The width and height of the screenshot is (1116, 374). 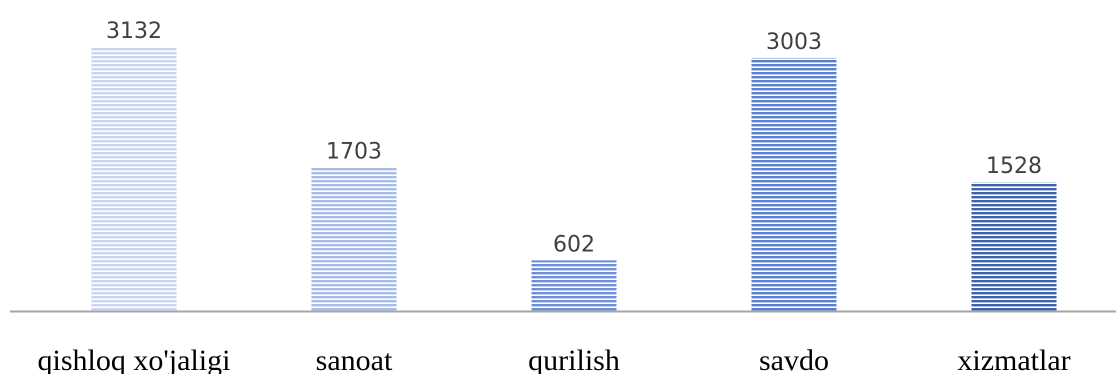 What do you see at coordinates (1013, 359) in the screenshot?
I see `category-label-4: xizmatlar` at bounding box center [1013, 359].